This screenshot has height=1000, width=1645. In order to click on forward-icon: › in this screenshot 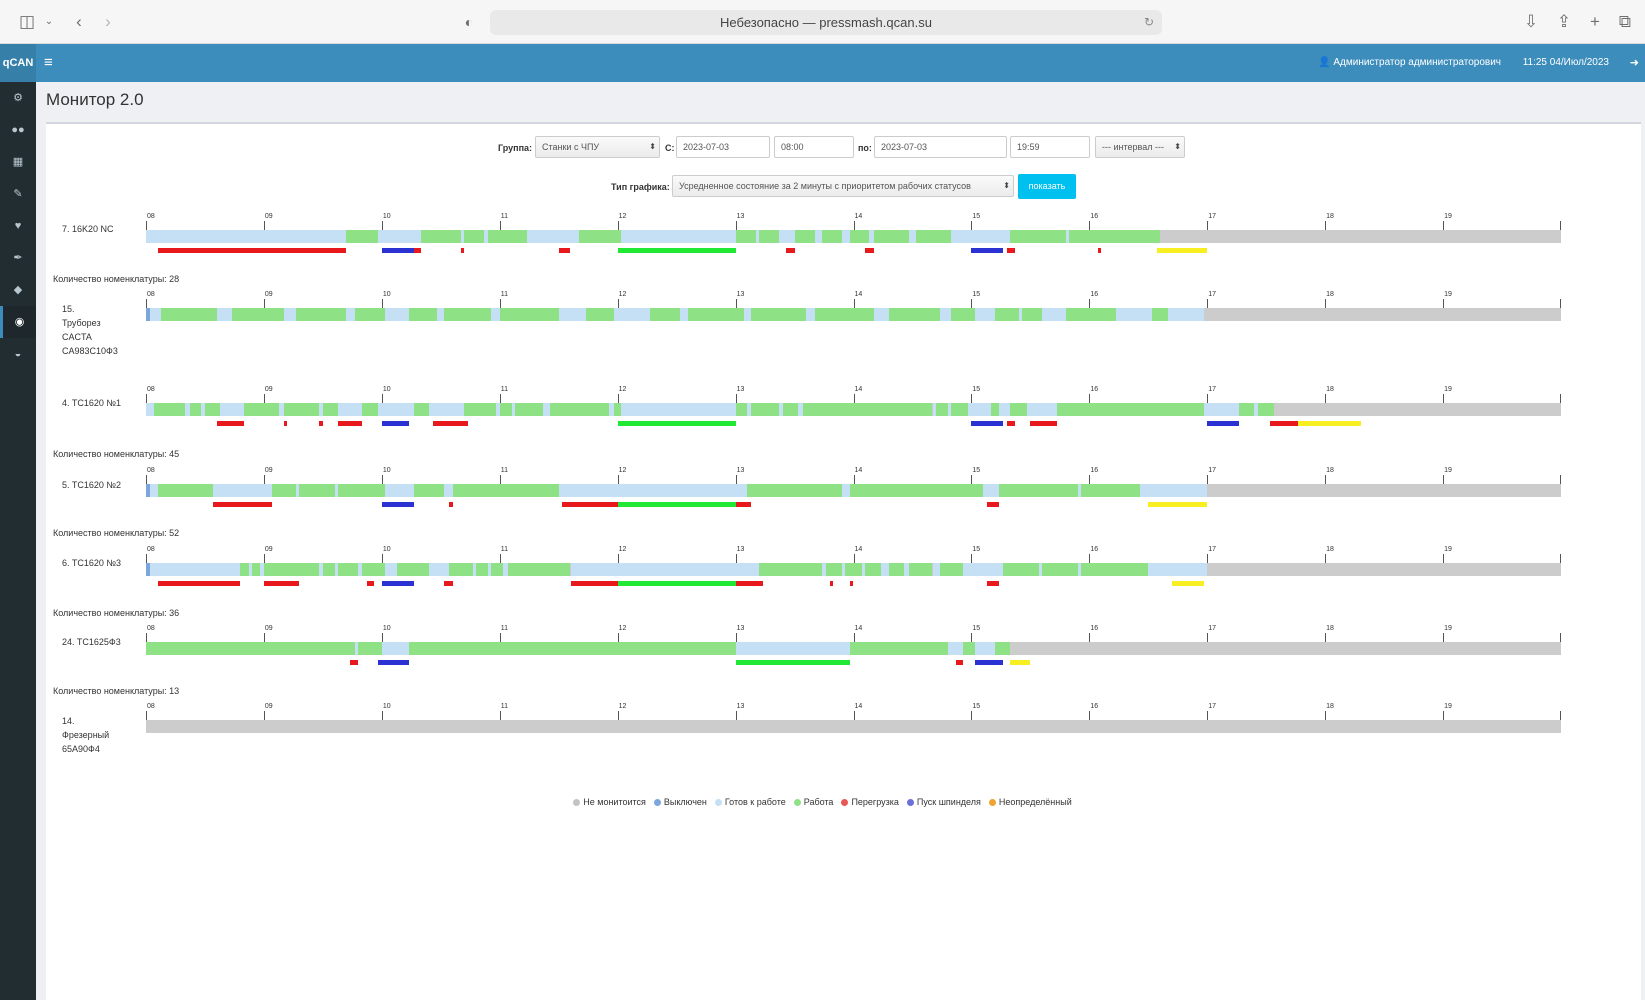, I will do `click(108, 21)`.